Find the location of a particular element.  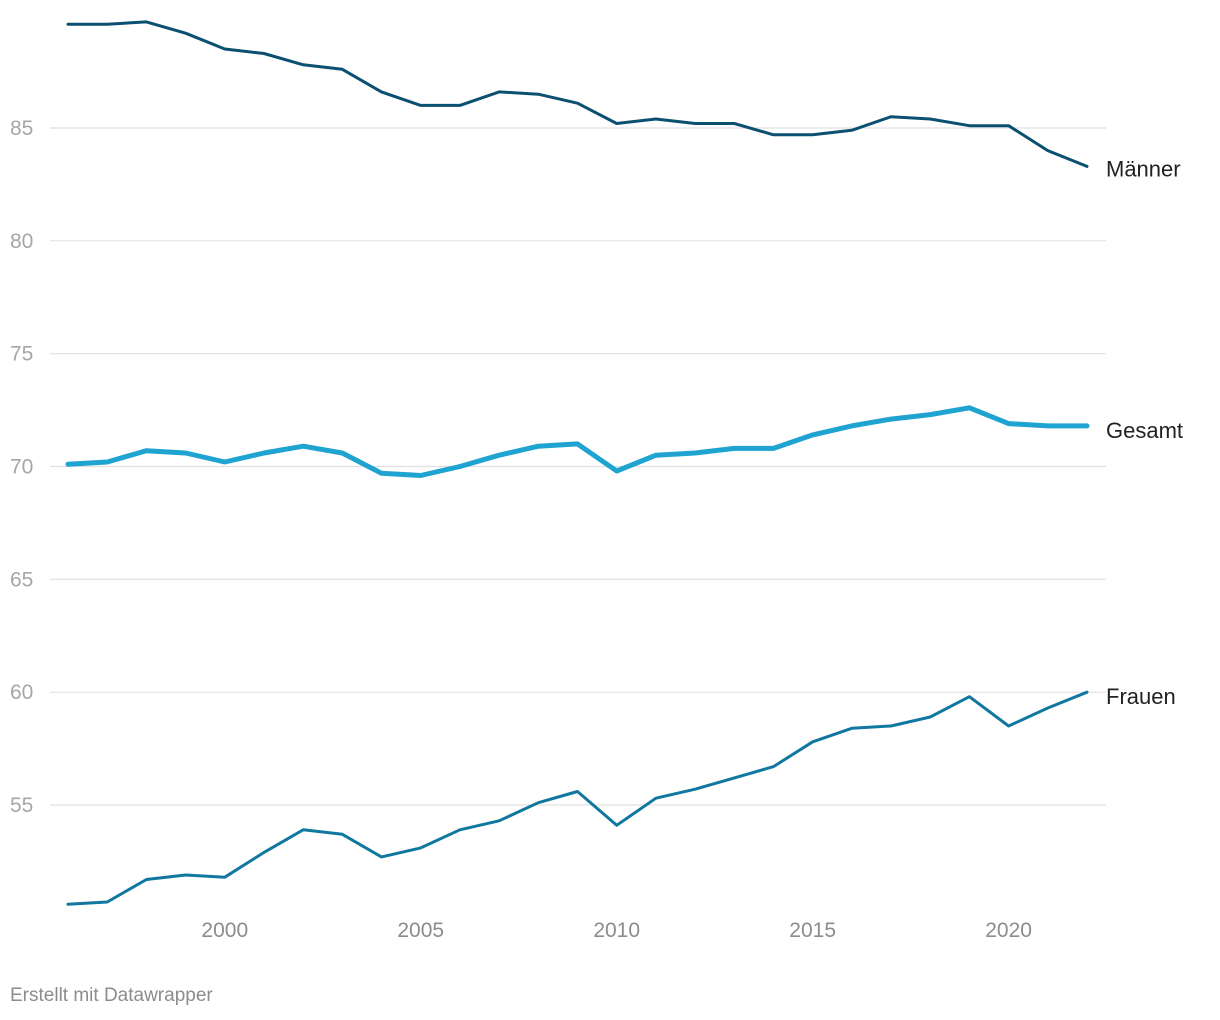

y-tick-label: 75 is located at coordinates (21, 354).